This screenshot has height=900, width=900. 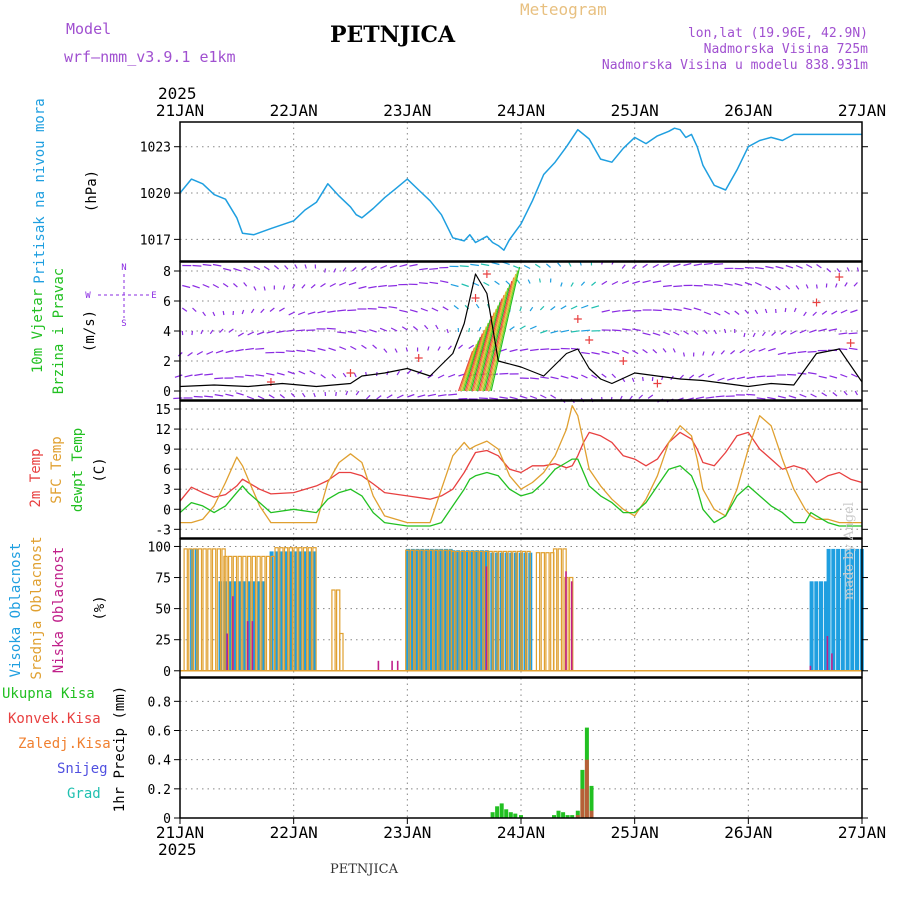 What do you see at coordinates (167, 672) in the screenshot?
I see `y-tick-label: 0` at bounding box center [167, 672].